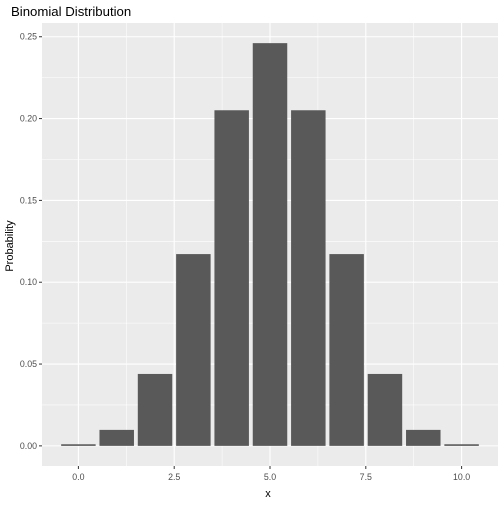 The width and height of the screenshot is (504, 509). I want to click on x-axis-label: x, so click(268, 494).